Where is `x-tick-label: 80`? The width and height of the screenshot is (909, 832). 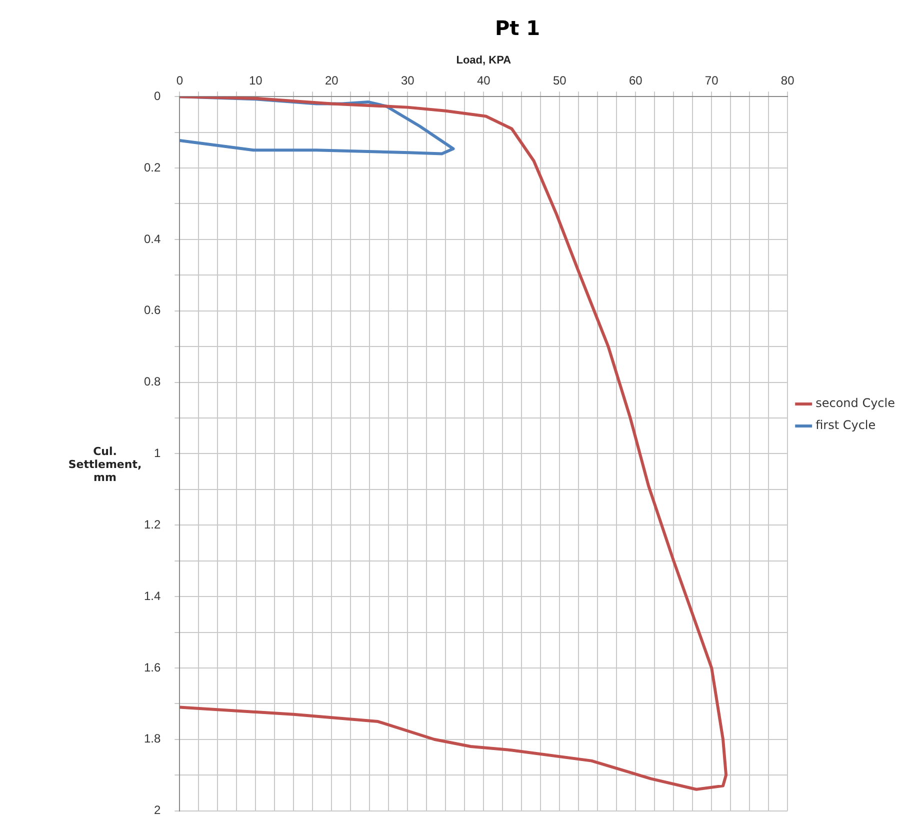
x-tick-label: 80 is located at coordinates (787, 81).